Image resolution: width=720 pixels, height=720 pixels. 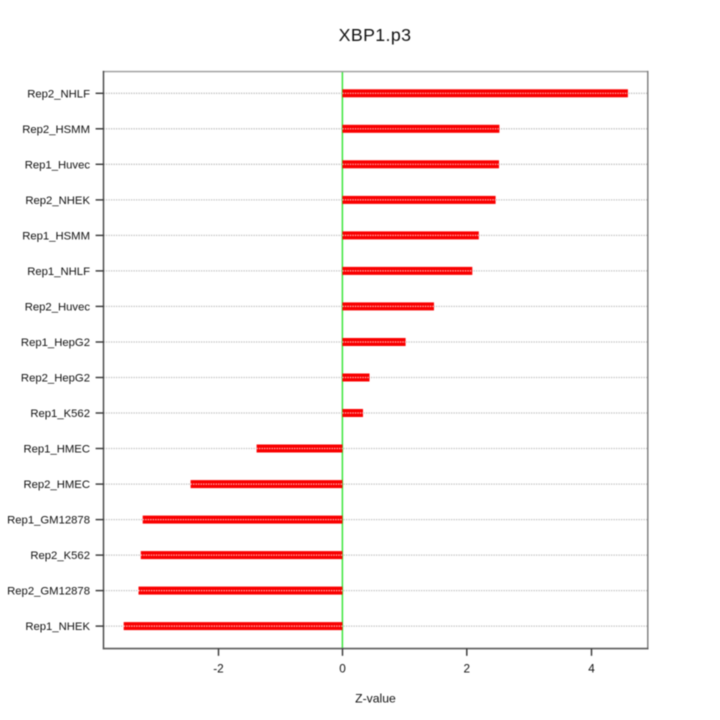 What do you see at coordinates (58, 94) in the screenshot?
I see `svg-text: Rep2_NHLF` at bounding box center [58, 94].